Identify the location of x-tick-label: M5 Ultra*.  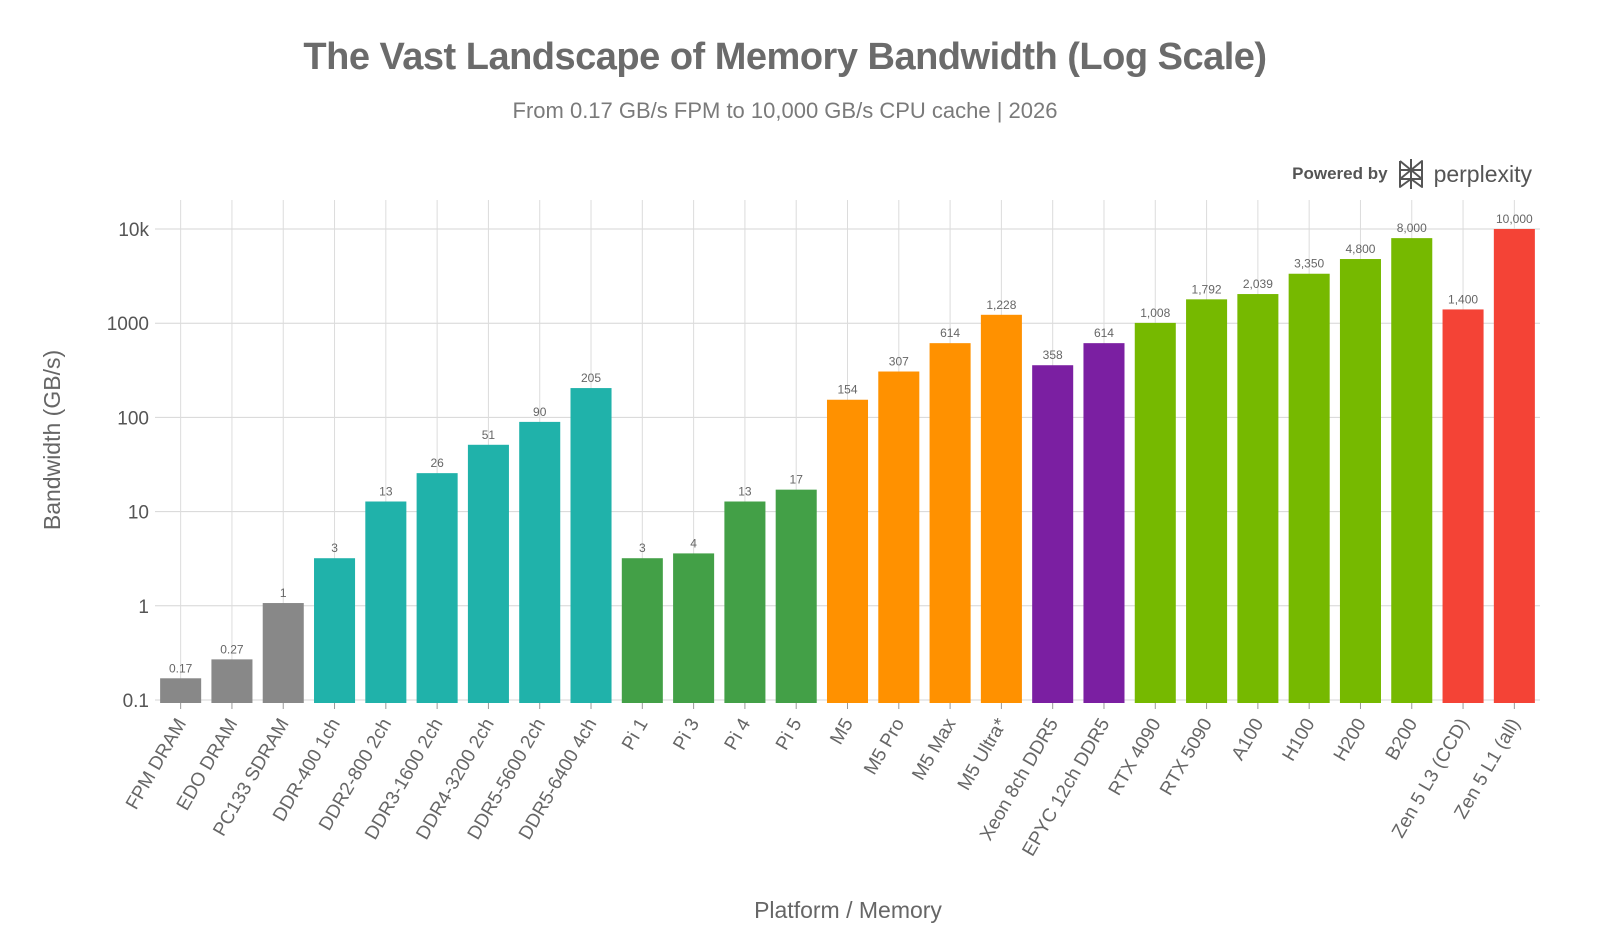
(983, 754).